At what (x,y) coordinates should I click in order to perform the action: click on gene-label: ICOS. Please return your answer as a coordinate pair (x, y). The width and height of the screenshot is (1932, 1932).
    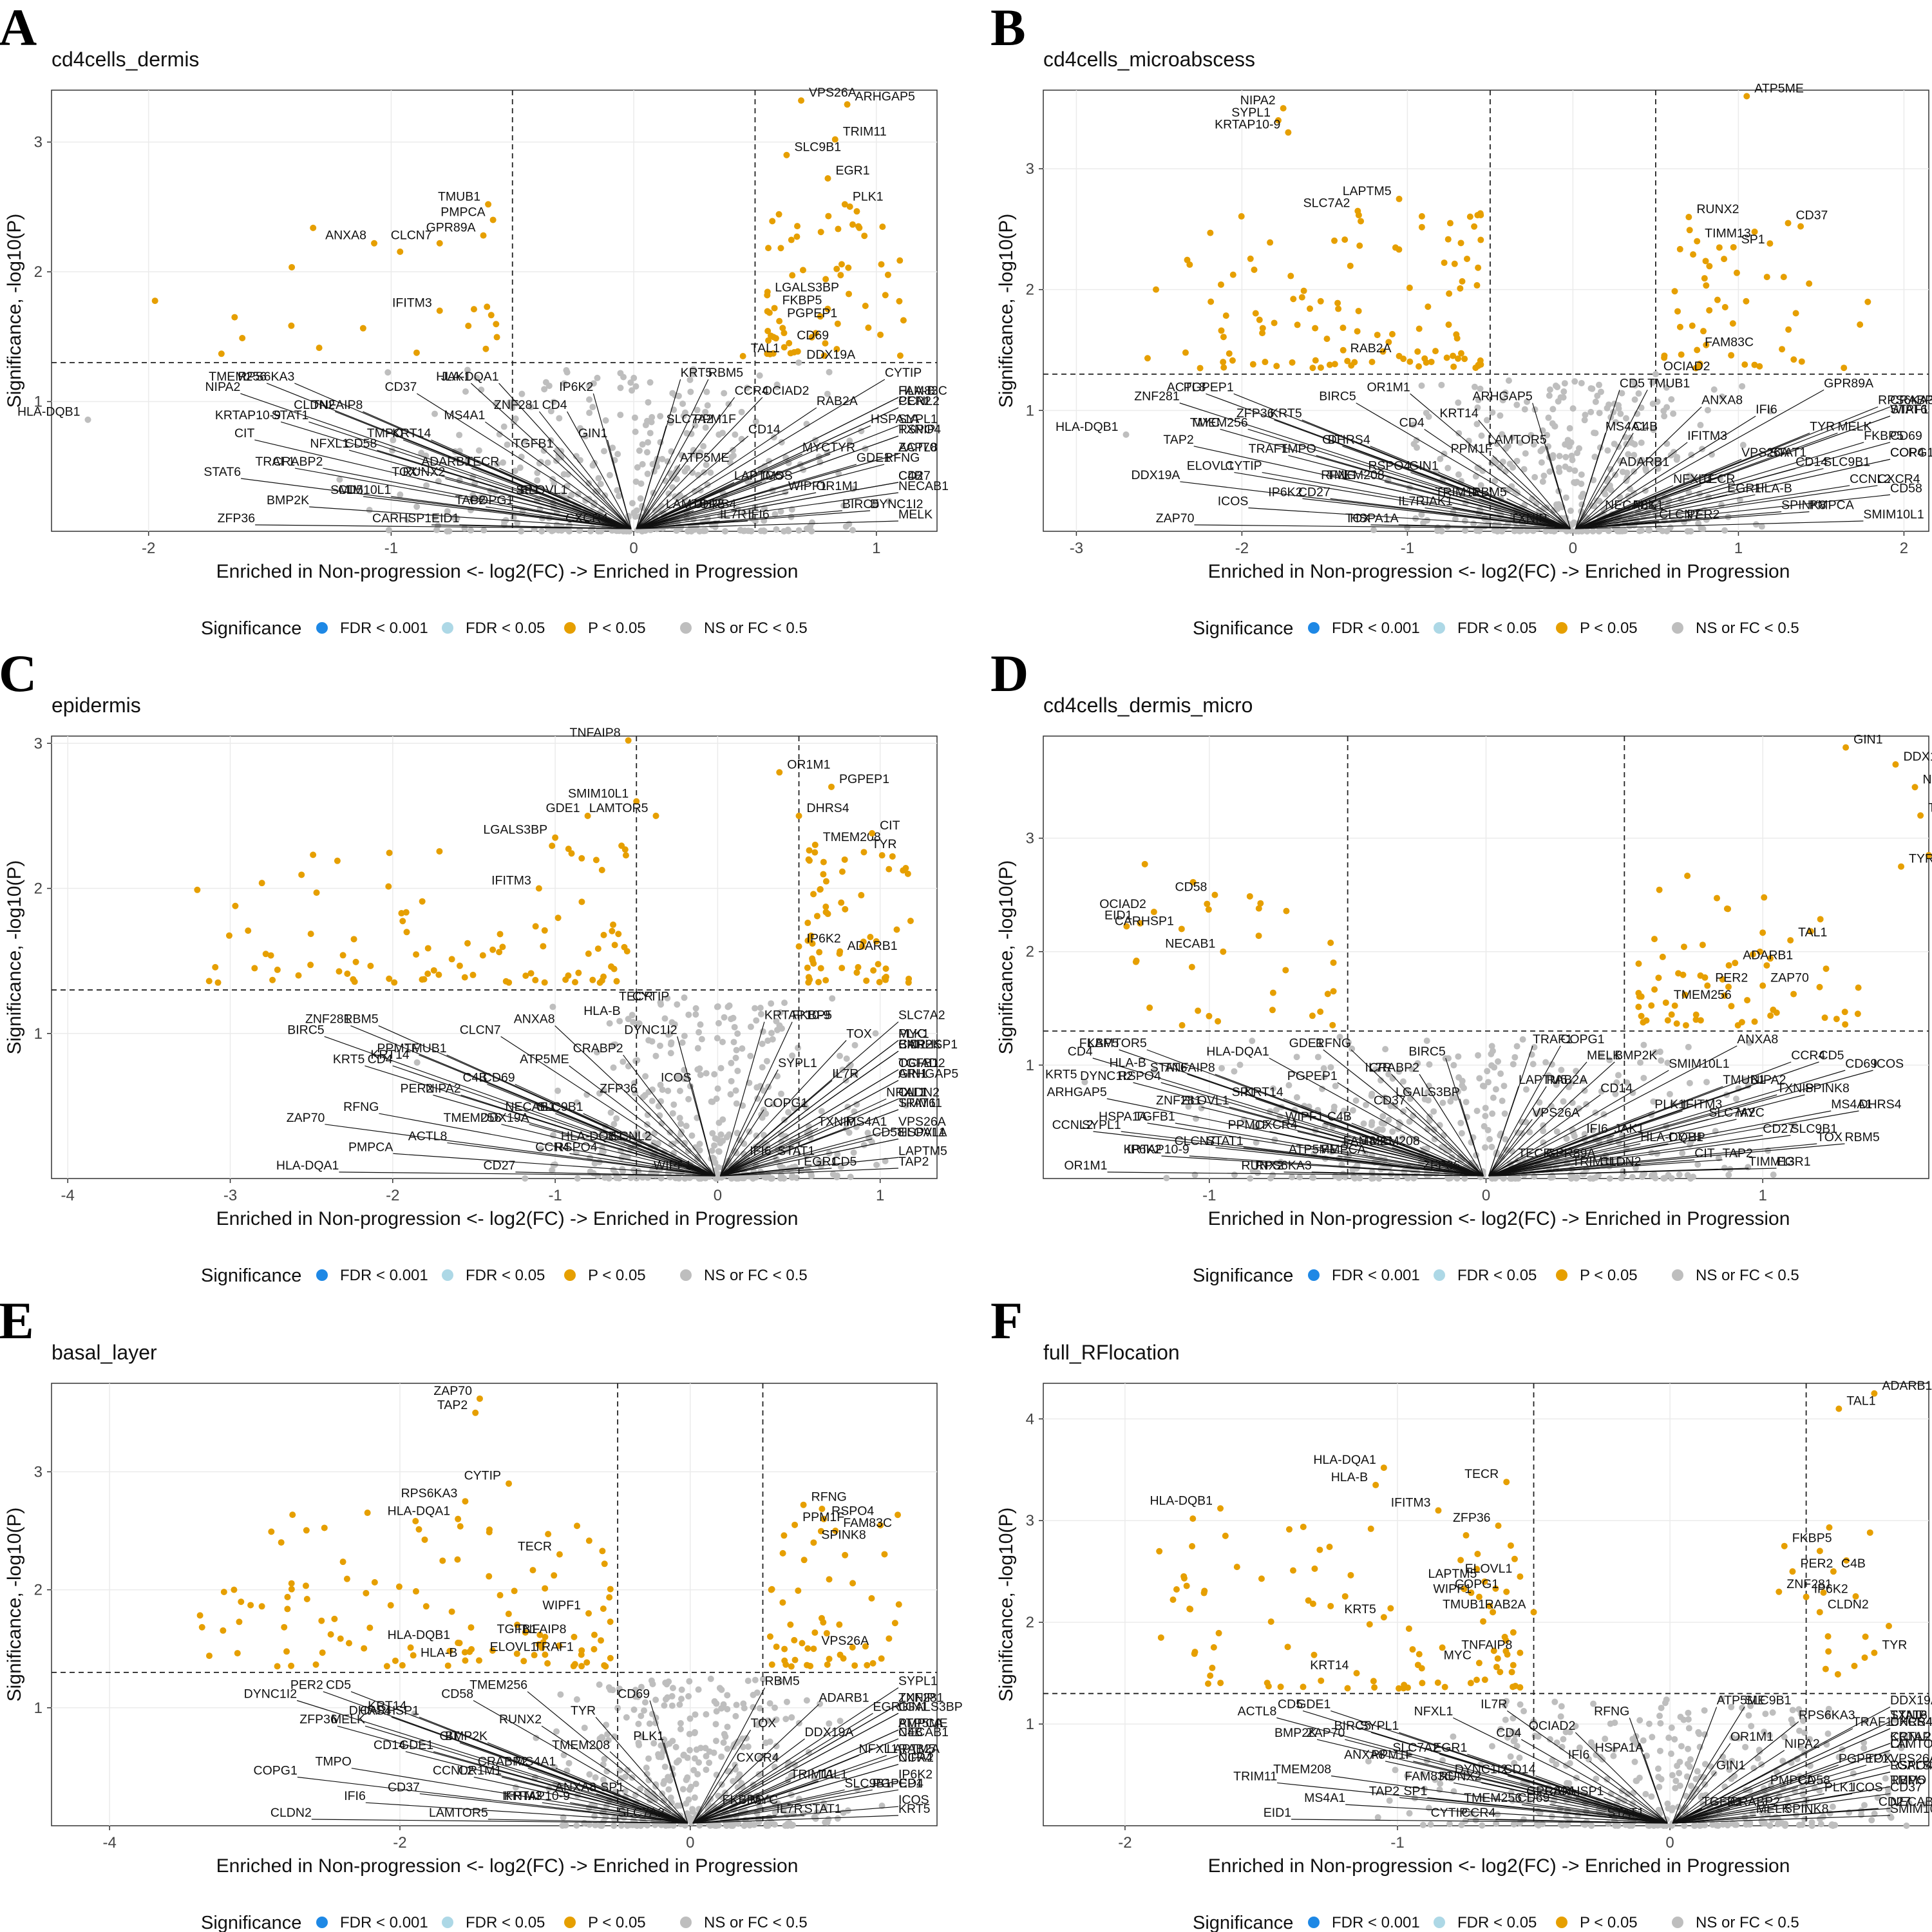
    Looking at the image, I should click on (677, 1078).